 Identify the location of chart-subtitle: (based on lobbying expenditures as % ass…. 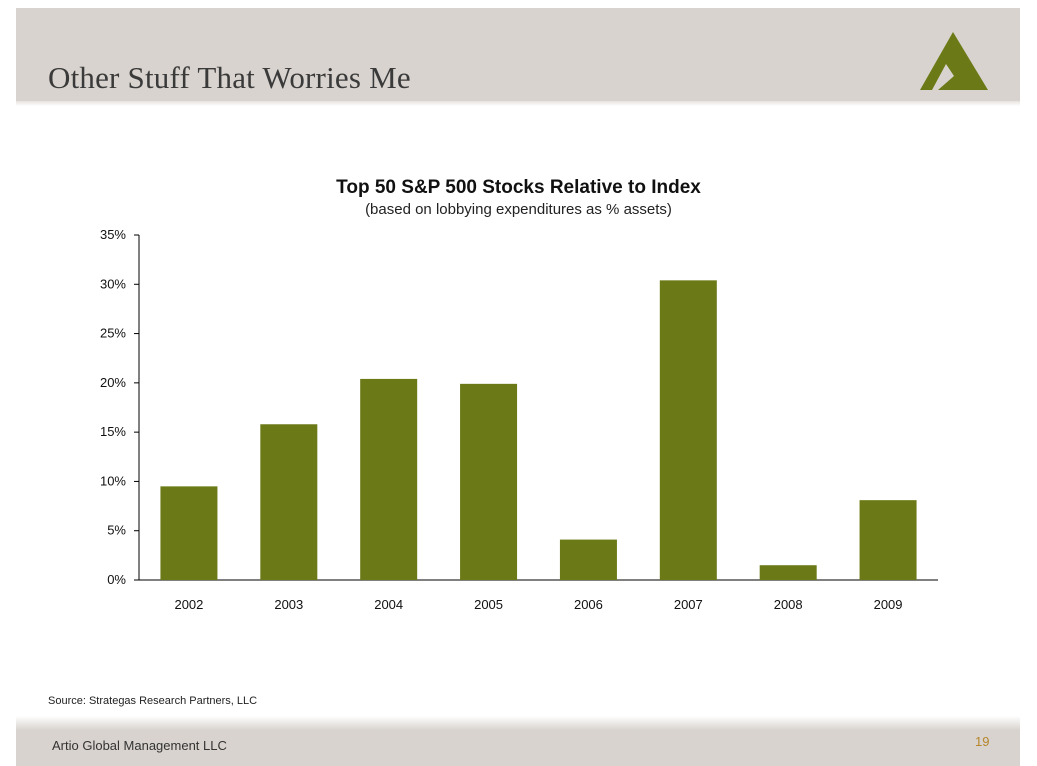
(518, 209).